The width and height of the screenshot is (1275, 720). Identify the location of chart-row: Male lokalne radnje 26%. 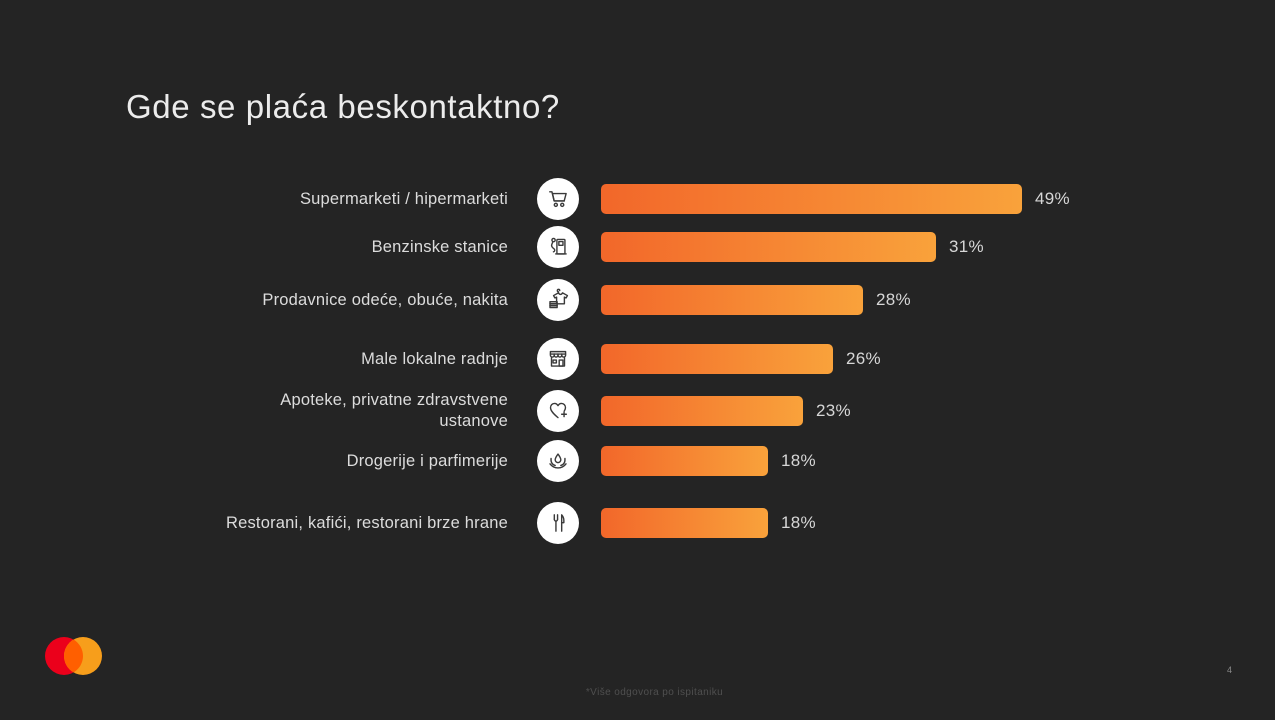
(639, 359).